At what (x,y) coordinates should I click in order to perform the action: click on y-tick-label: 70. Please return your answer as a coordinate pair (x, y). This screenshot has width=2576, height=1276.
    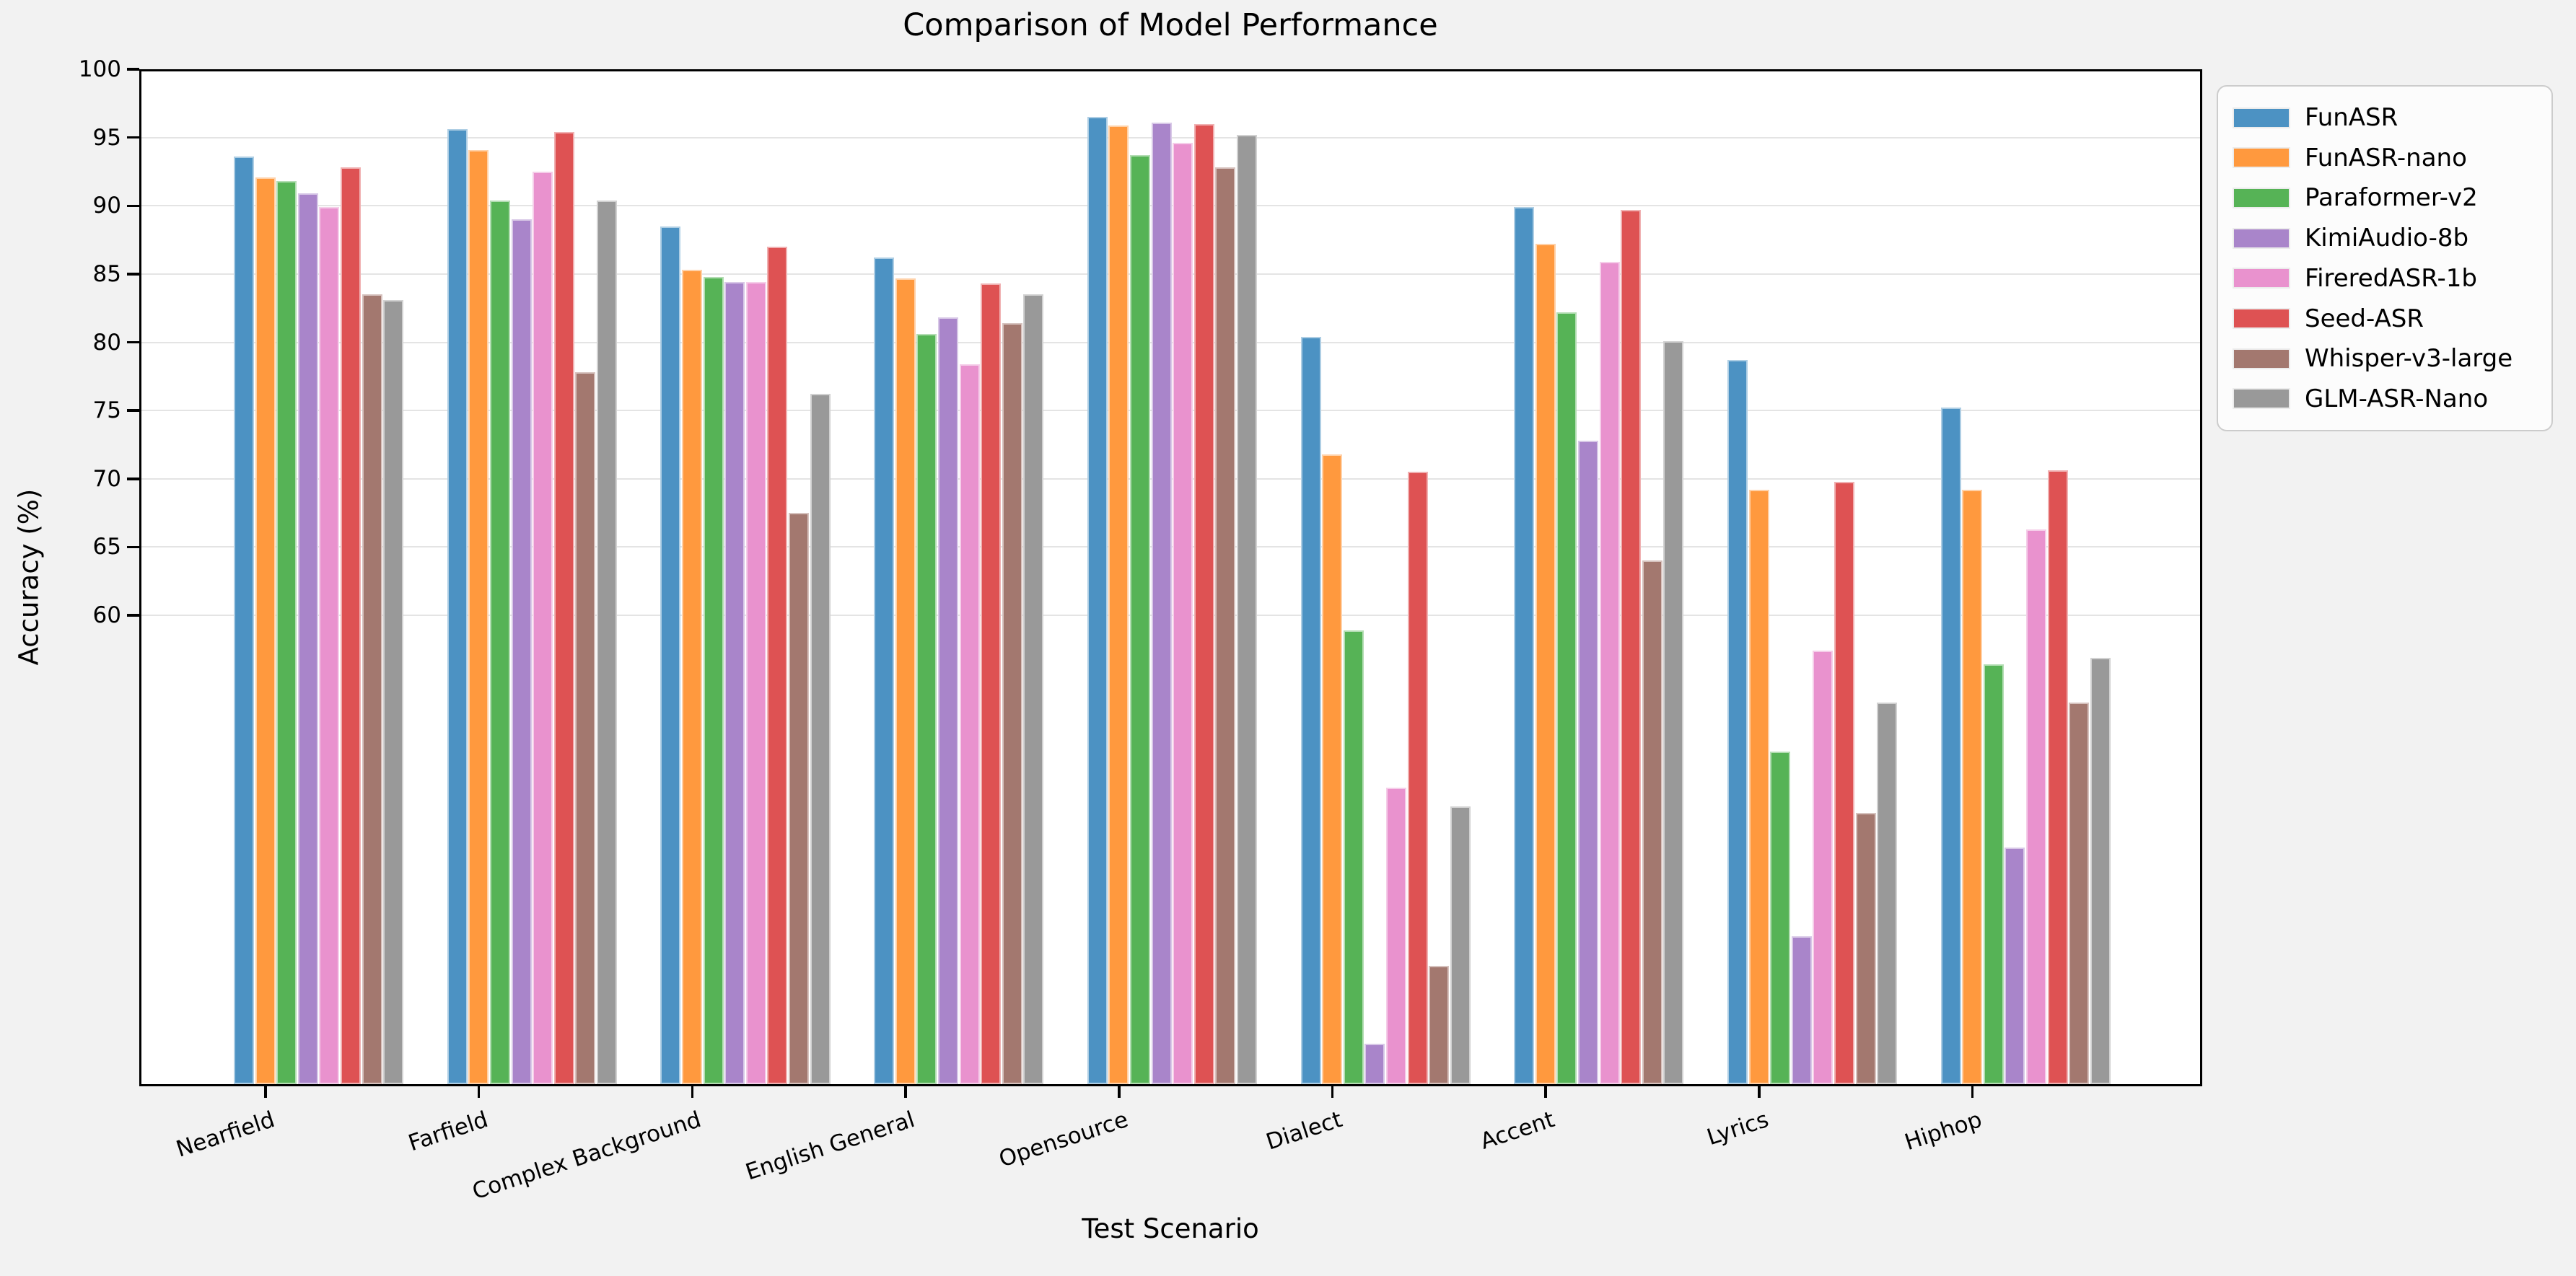
    Looking at the image, I should click on (107, 478).